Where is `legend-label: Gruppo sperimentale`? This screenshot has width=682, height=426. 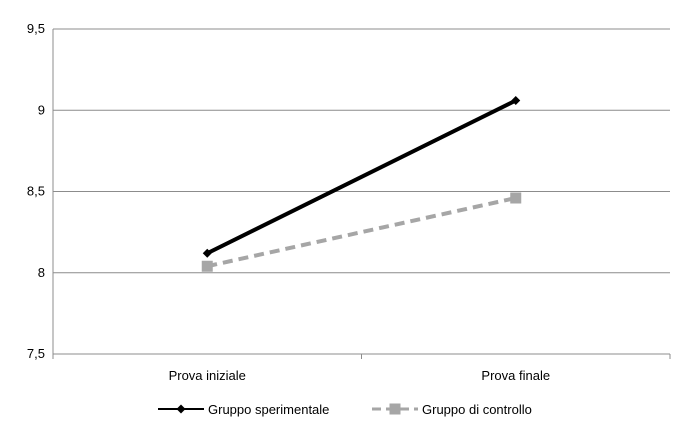 legend-label: Gruppo sperimentale is located at coordinates (268, 409).